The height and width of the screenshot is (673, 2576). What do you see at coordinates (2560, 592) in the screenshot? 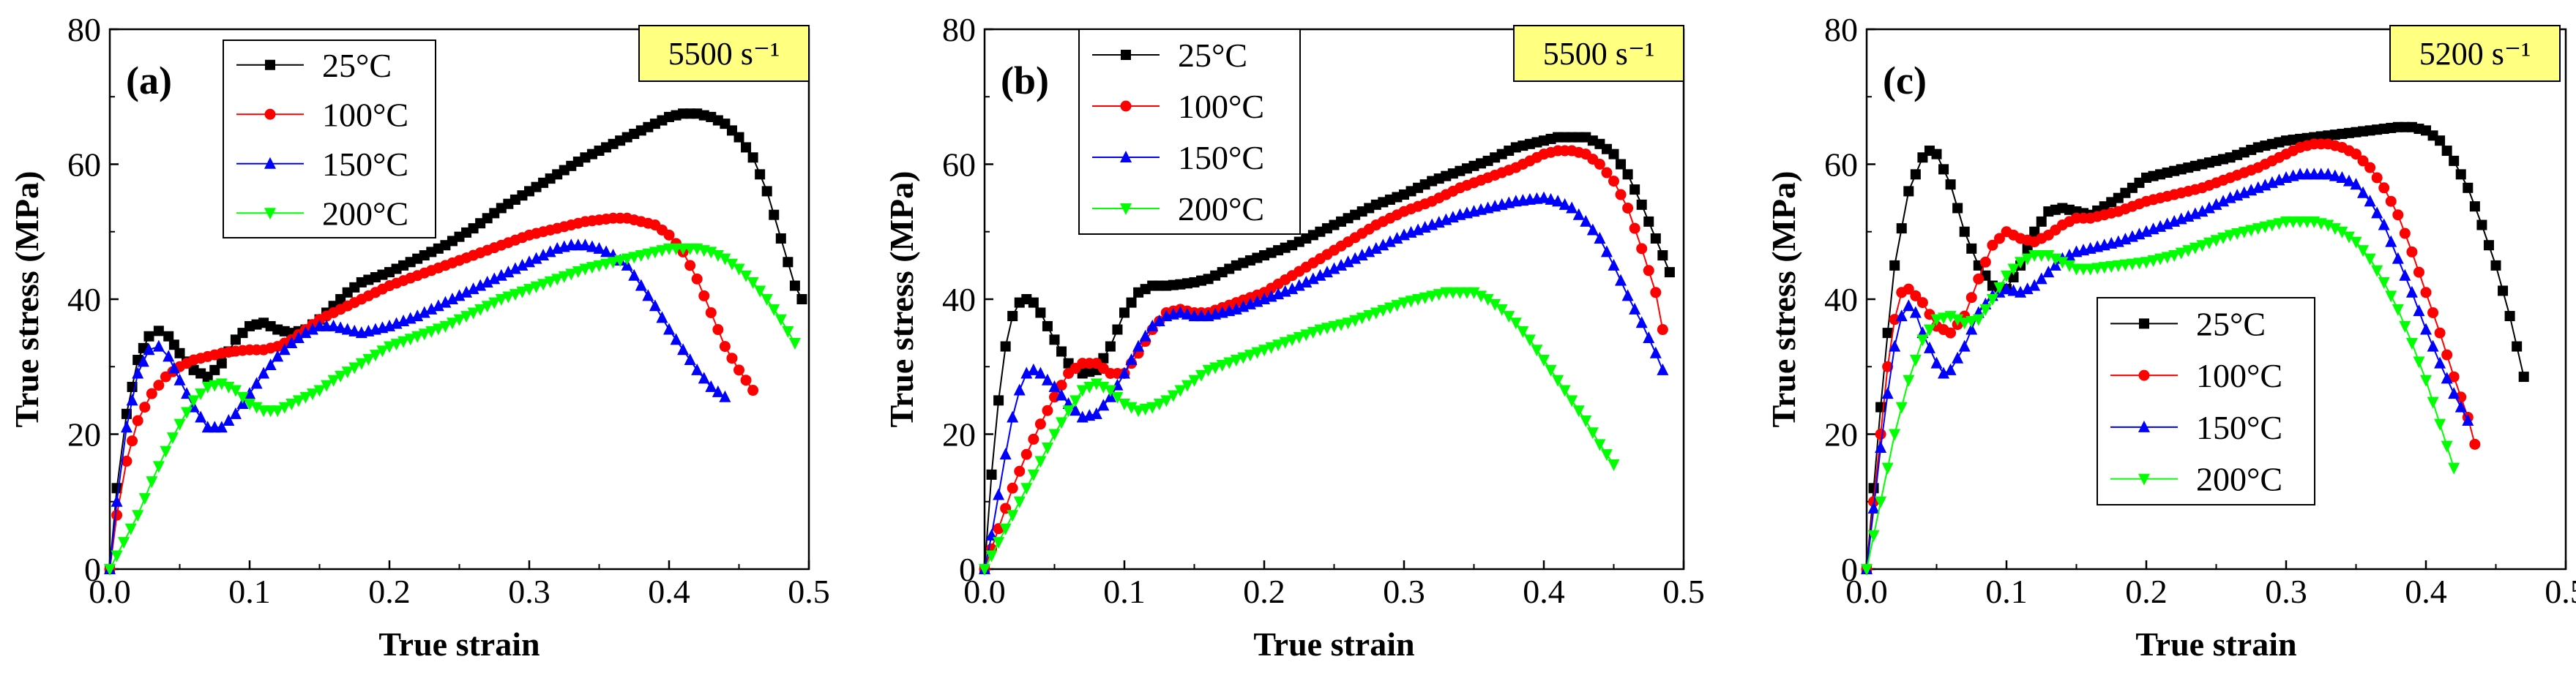
I see `x-tick-label: 0.5` at bounding box center [2560, 592].